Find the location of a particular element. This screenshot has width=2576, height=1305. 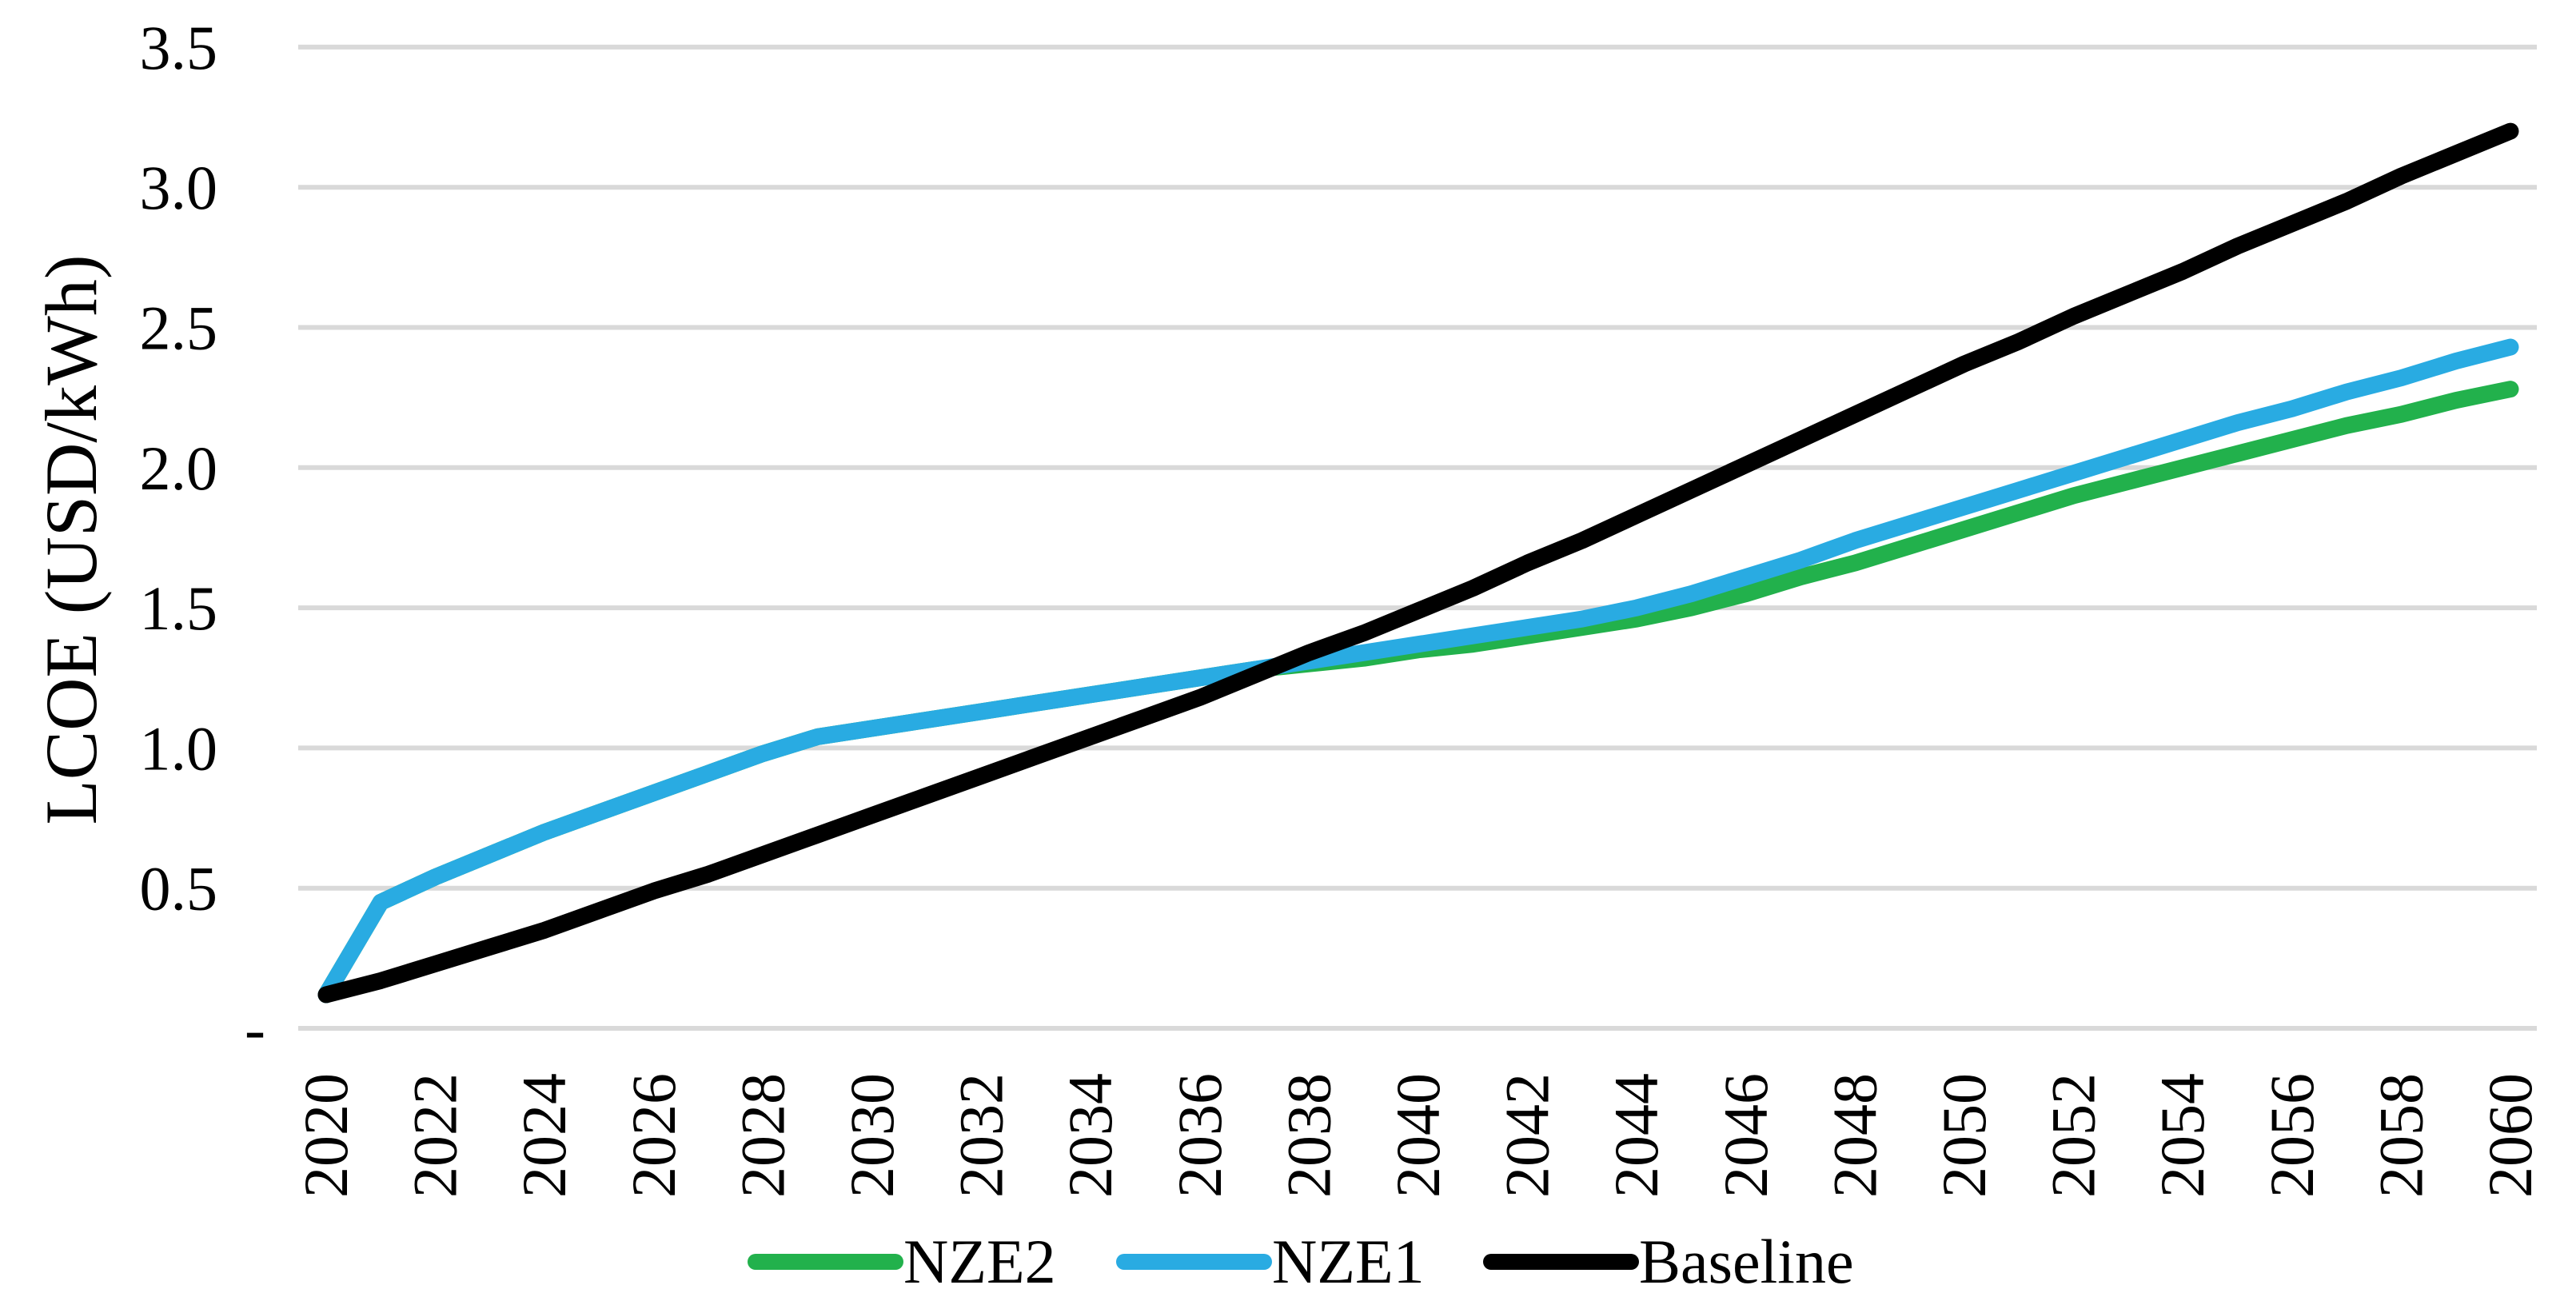

x-tick-label: 2052 is located at coordinates (2073, 1135).